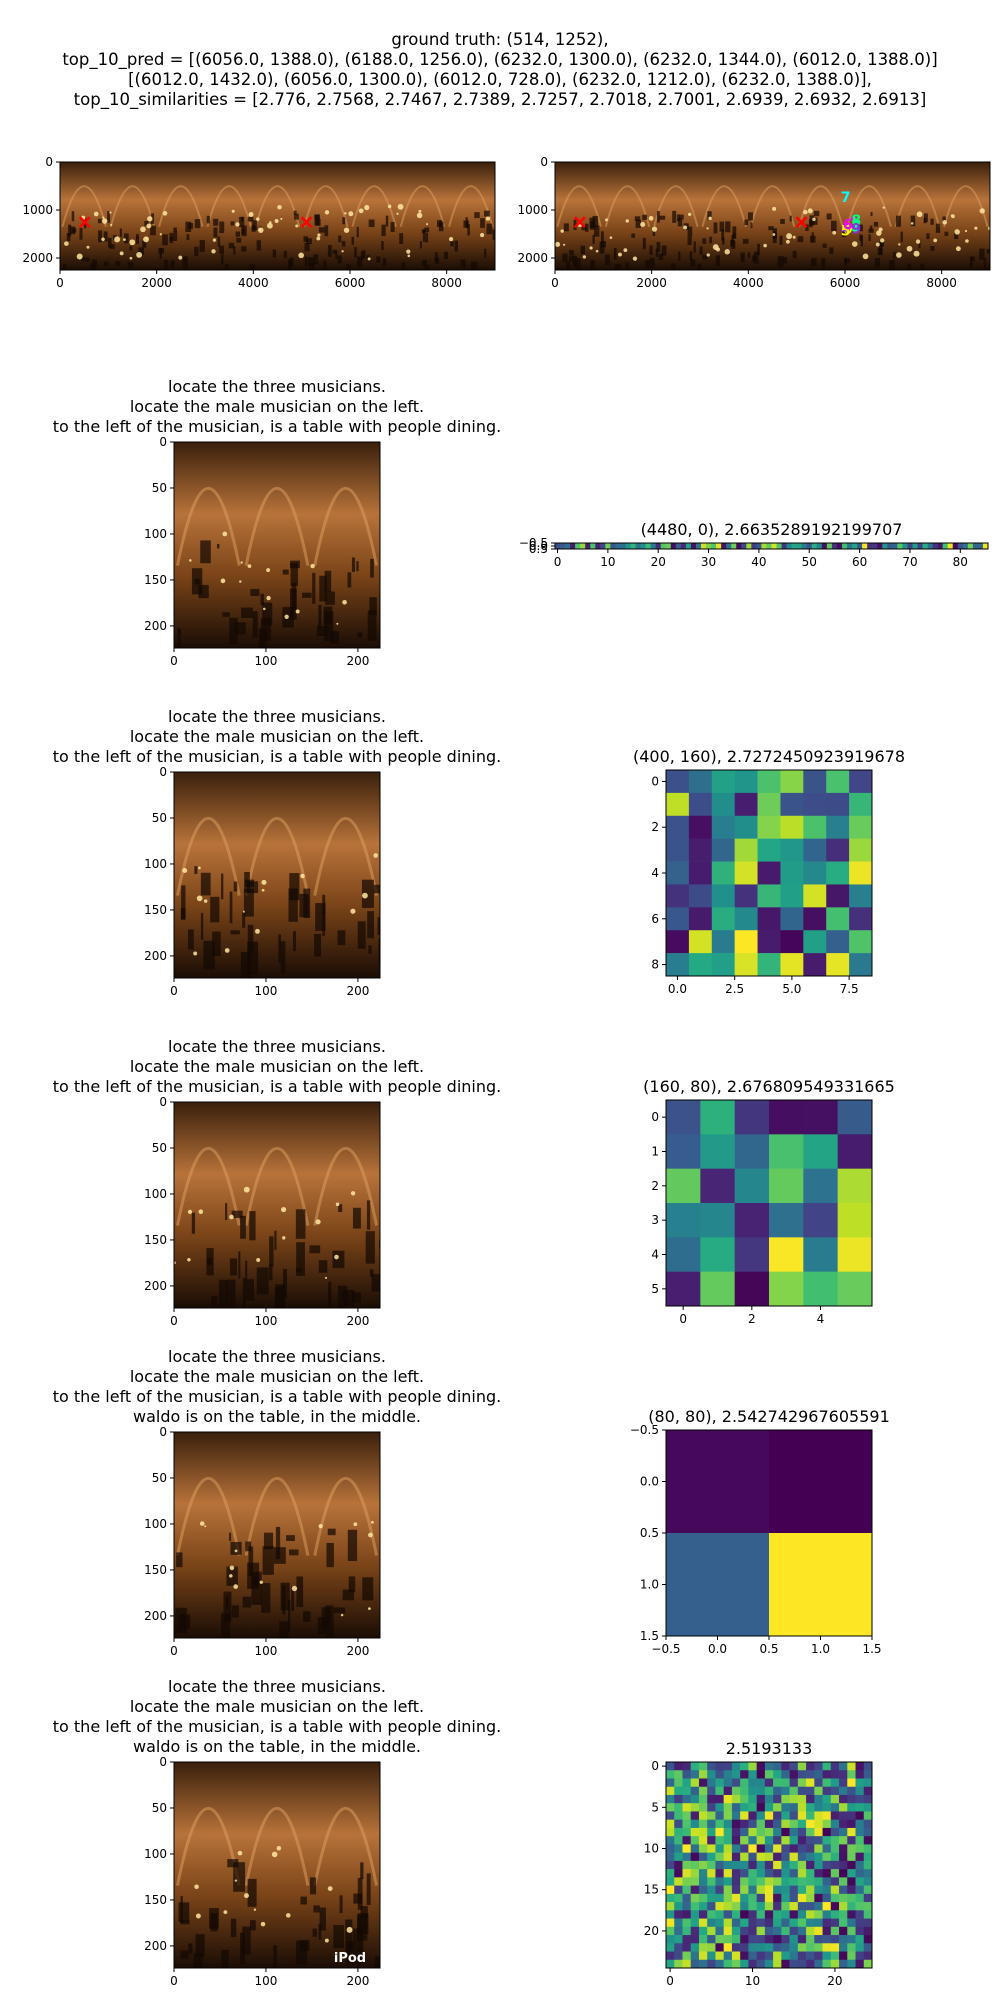  Describe the element at coordinates (190, 1948) in the screenshot. I see `crop-5-figure` at that location.